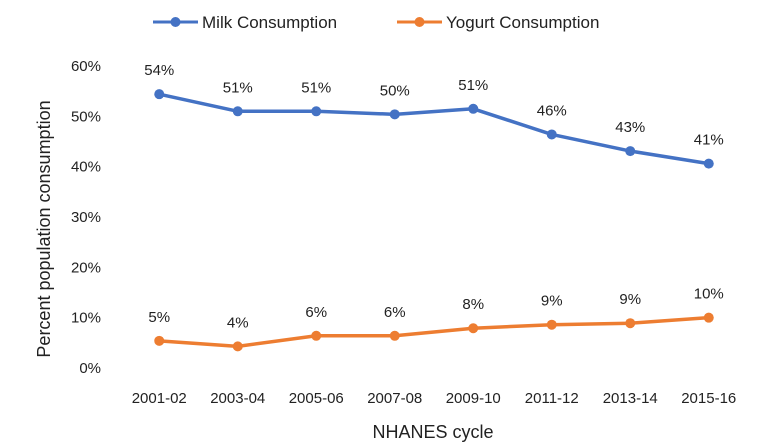  Describe the element at coordinates (86, 116) in the screenshot. I see `y-tick-label: 50%` at that location.